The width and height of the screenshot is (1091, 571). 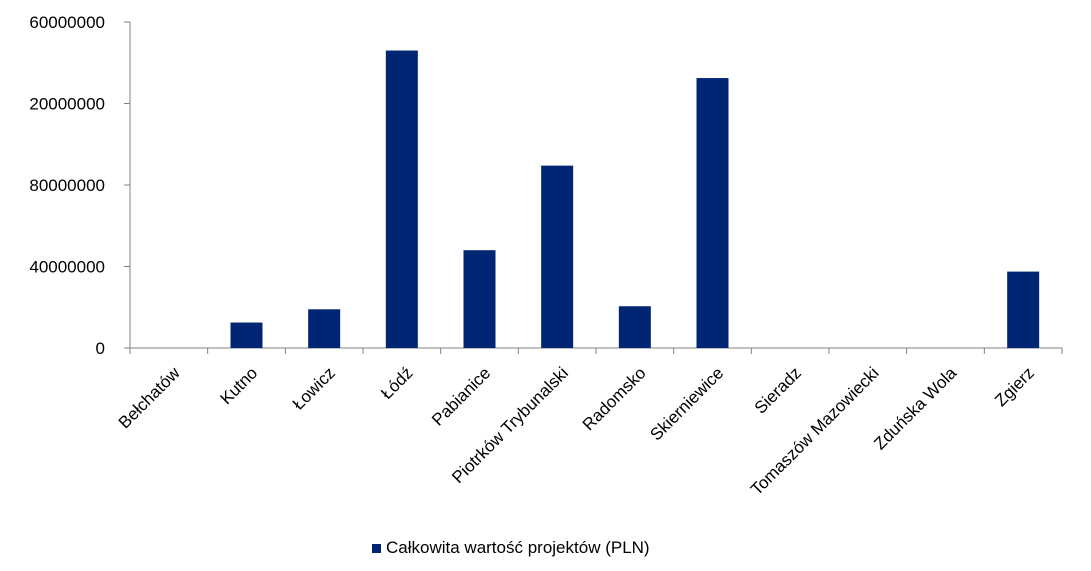 What do you see at coordinates (376, 548) in the screenshot?
I see `legend-swatch` at bounding box center [376, 548].